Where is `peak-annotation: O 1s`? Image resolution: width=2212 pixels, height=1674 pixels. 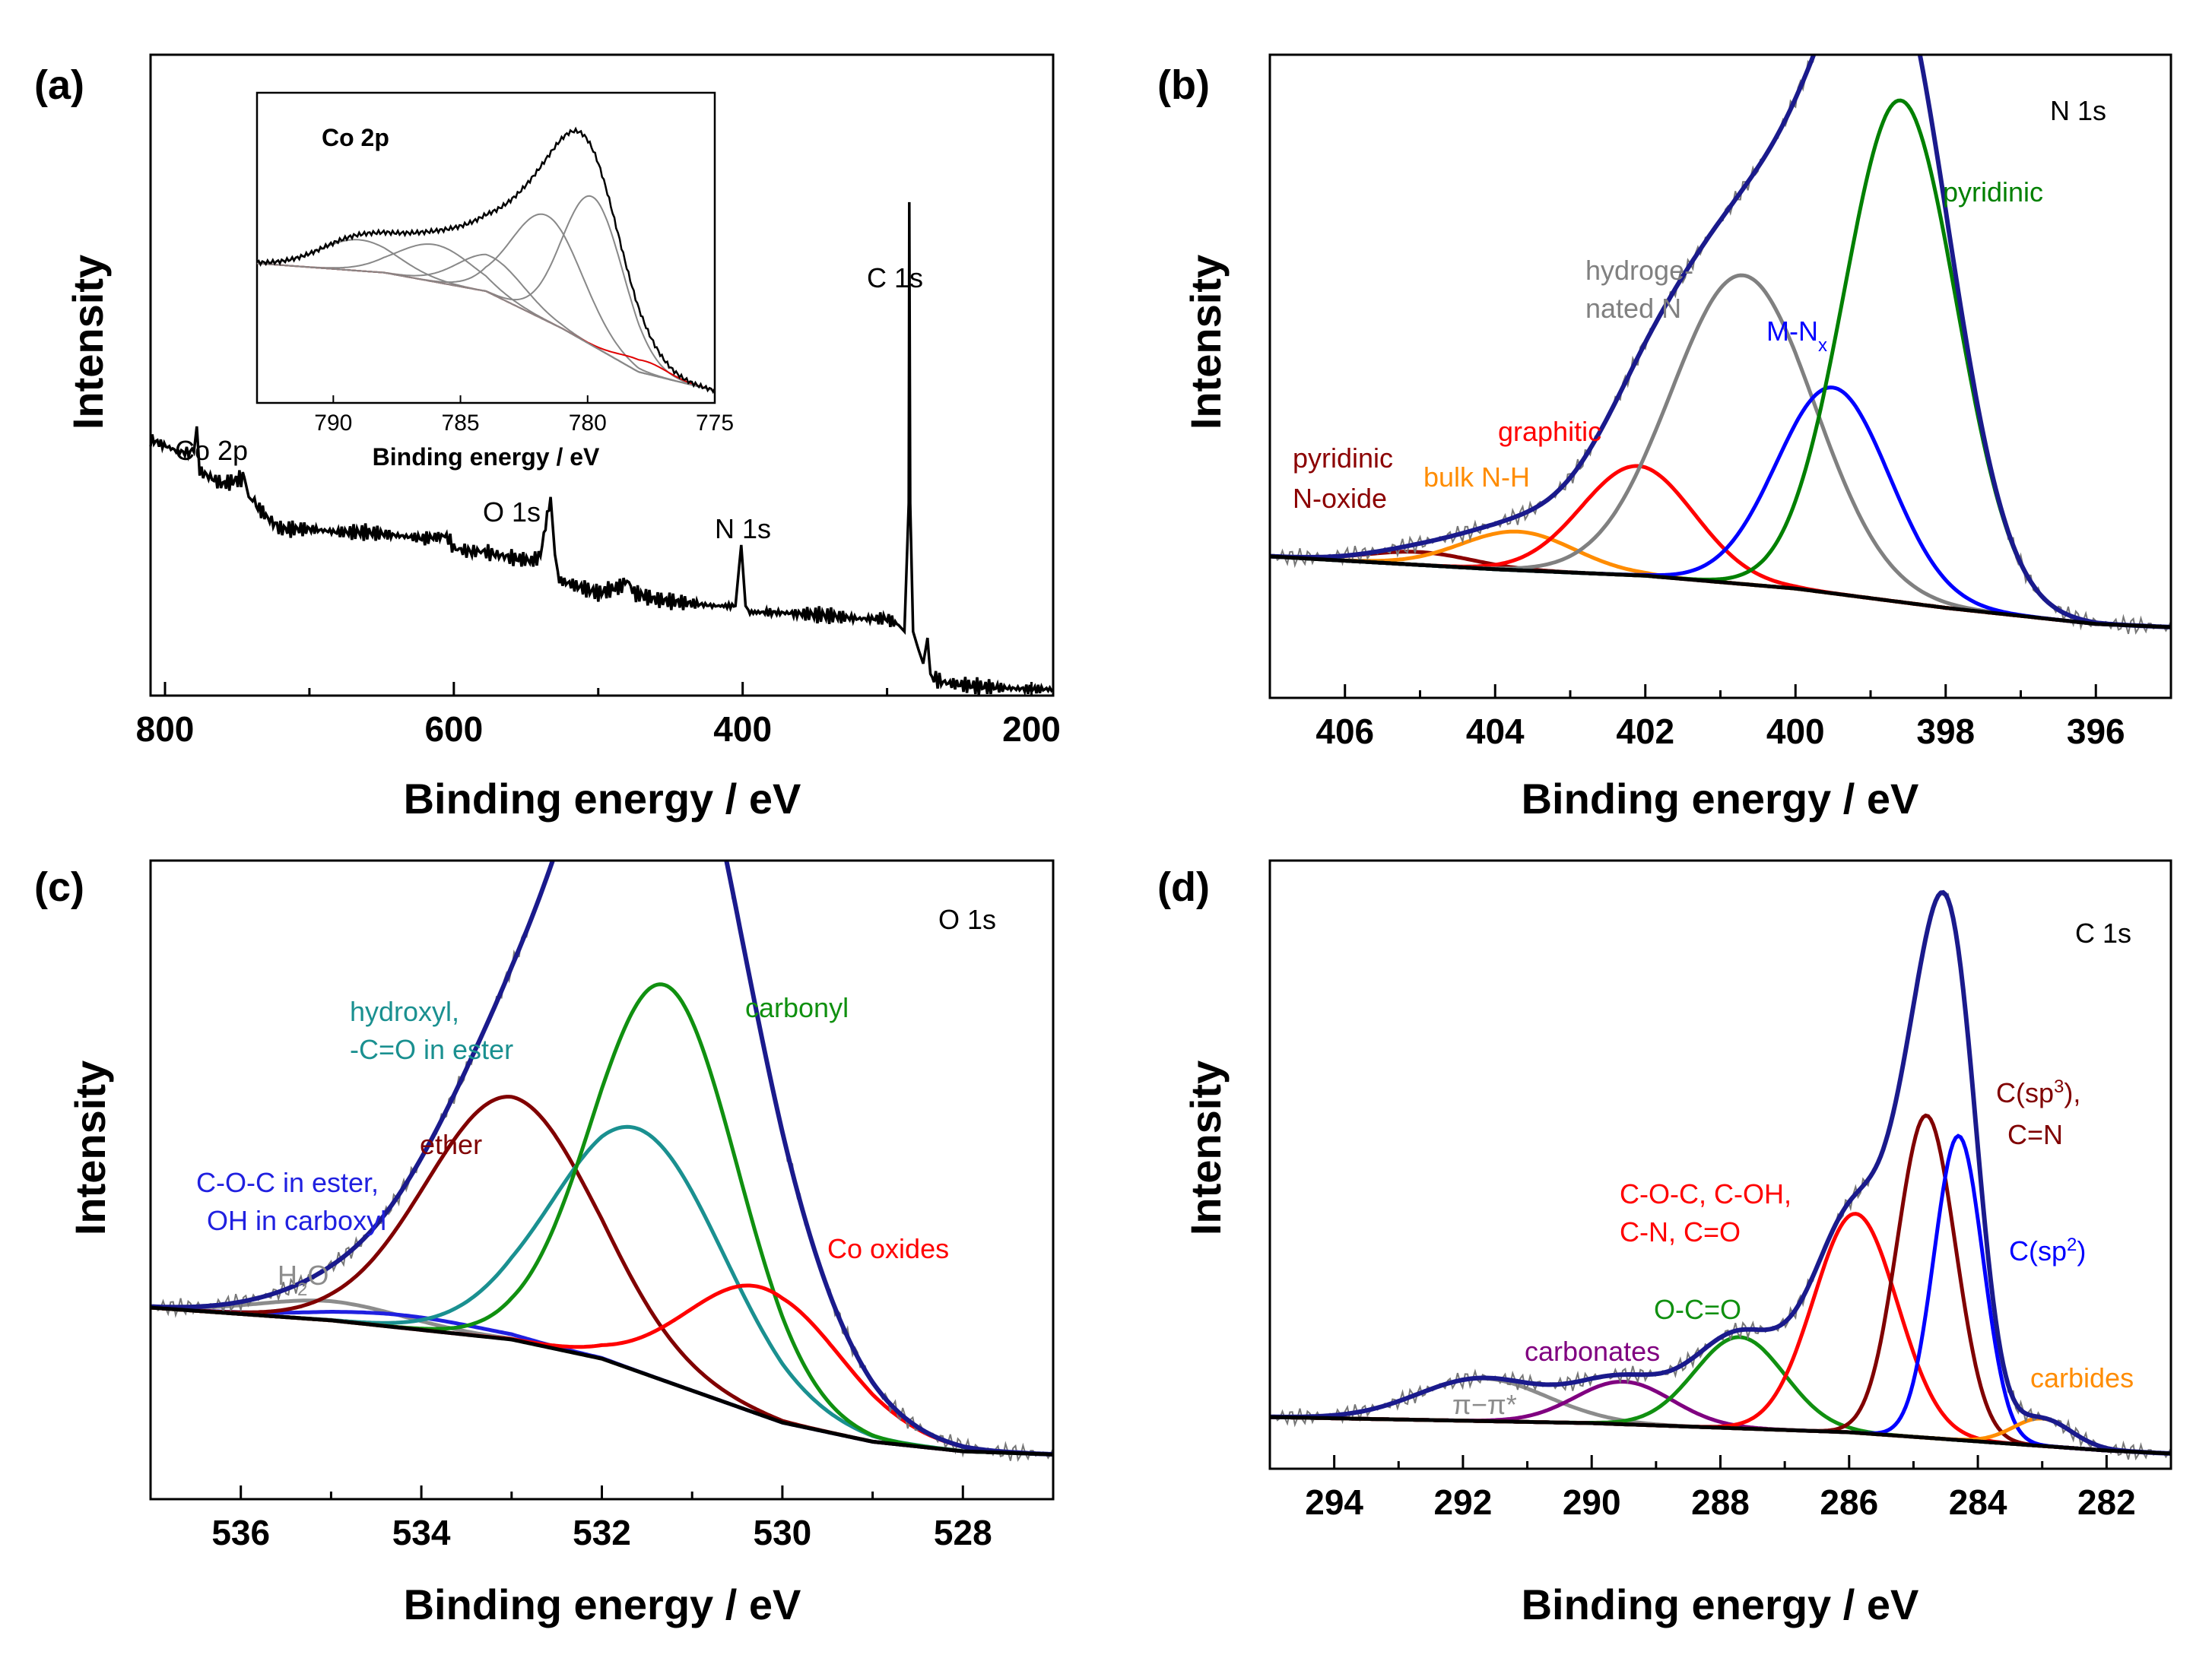
peak-annotation: O 1s is located at coordinates (512, 512).